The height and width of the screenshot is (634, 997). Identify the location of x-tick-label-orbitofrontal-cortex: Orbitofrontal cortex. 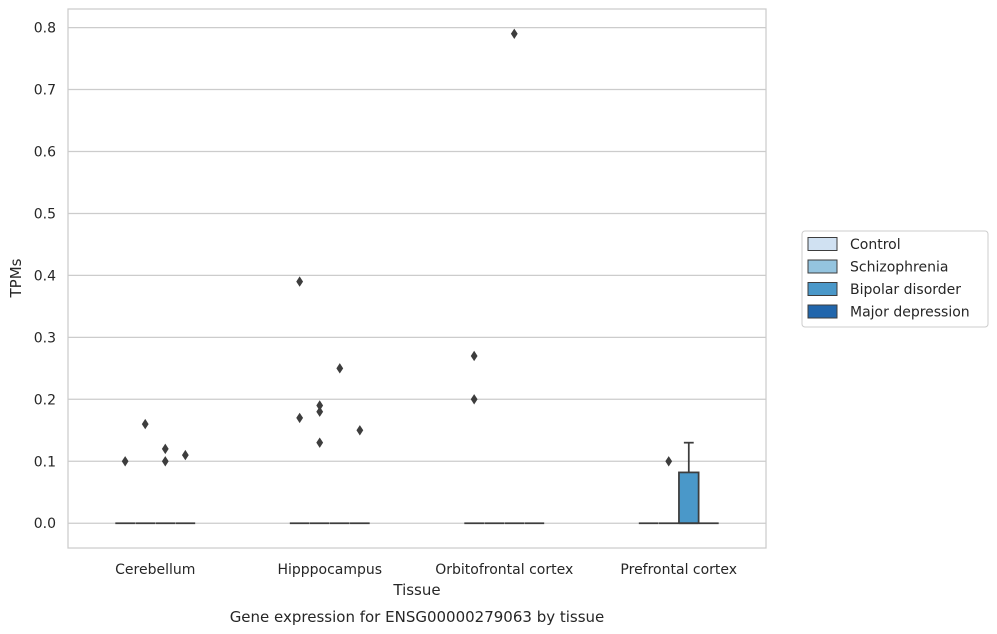
(504, 570).